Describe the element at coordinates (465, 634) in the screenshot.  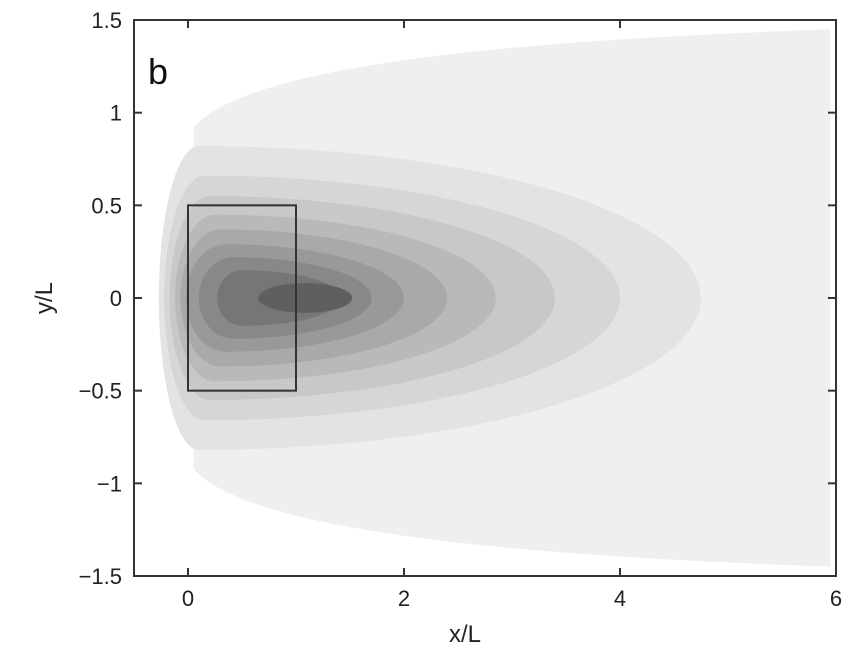
I see `x-axis-label: x/L` at that location.